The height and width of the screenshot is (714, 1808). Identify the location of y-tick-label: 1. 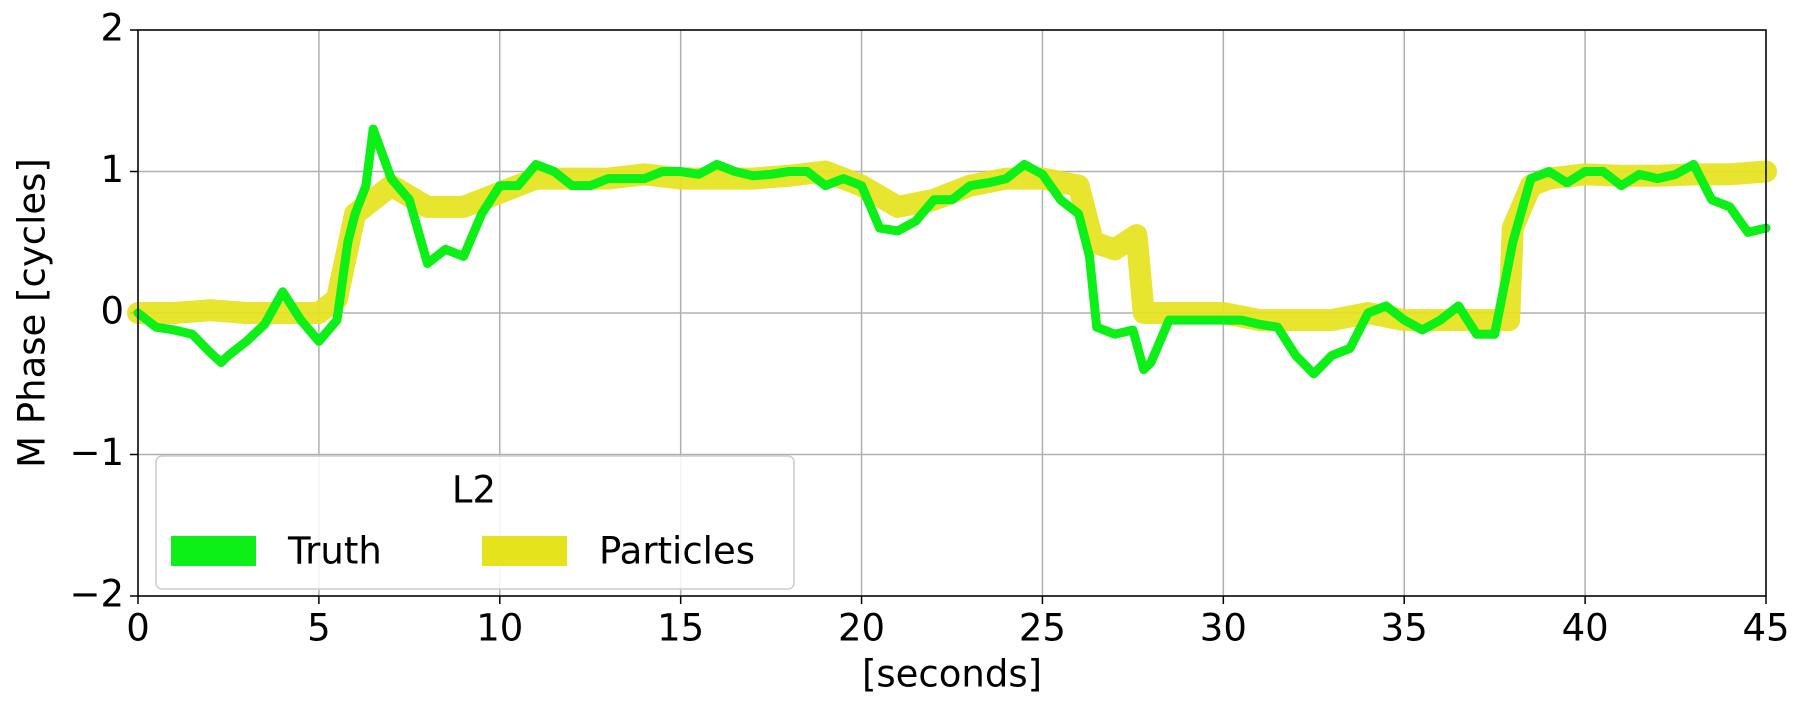
(112, 169).